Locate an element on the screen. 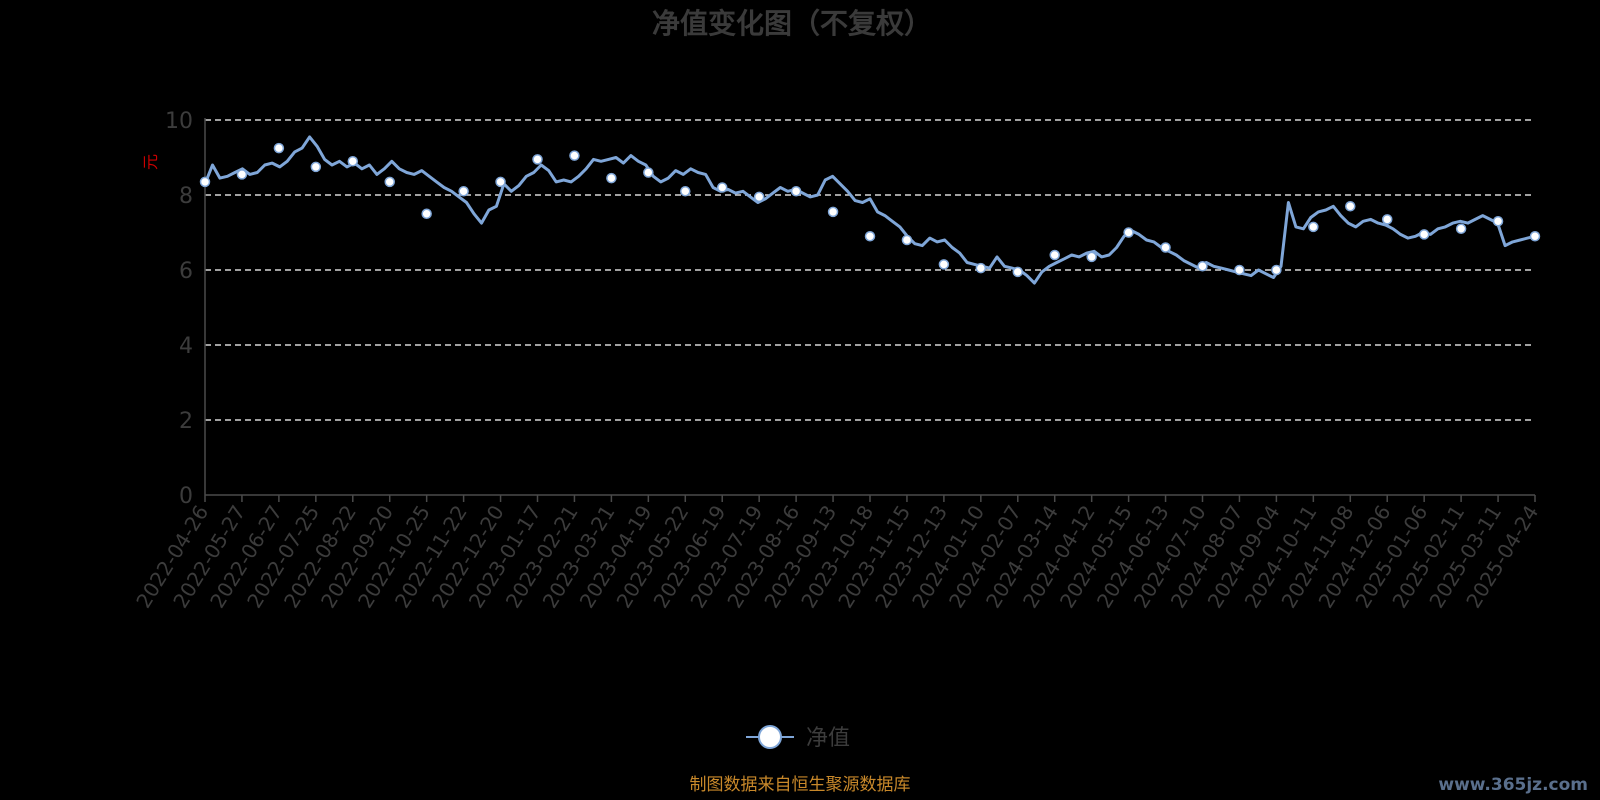 The image size is (1600, 800). legend-marker-icon is located at coordinates (770, 737).